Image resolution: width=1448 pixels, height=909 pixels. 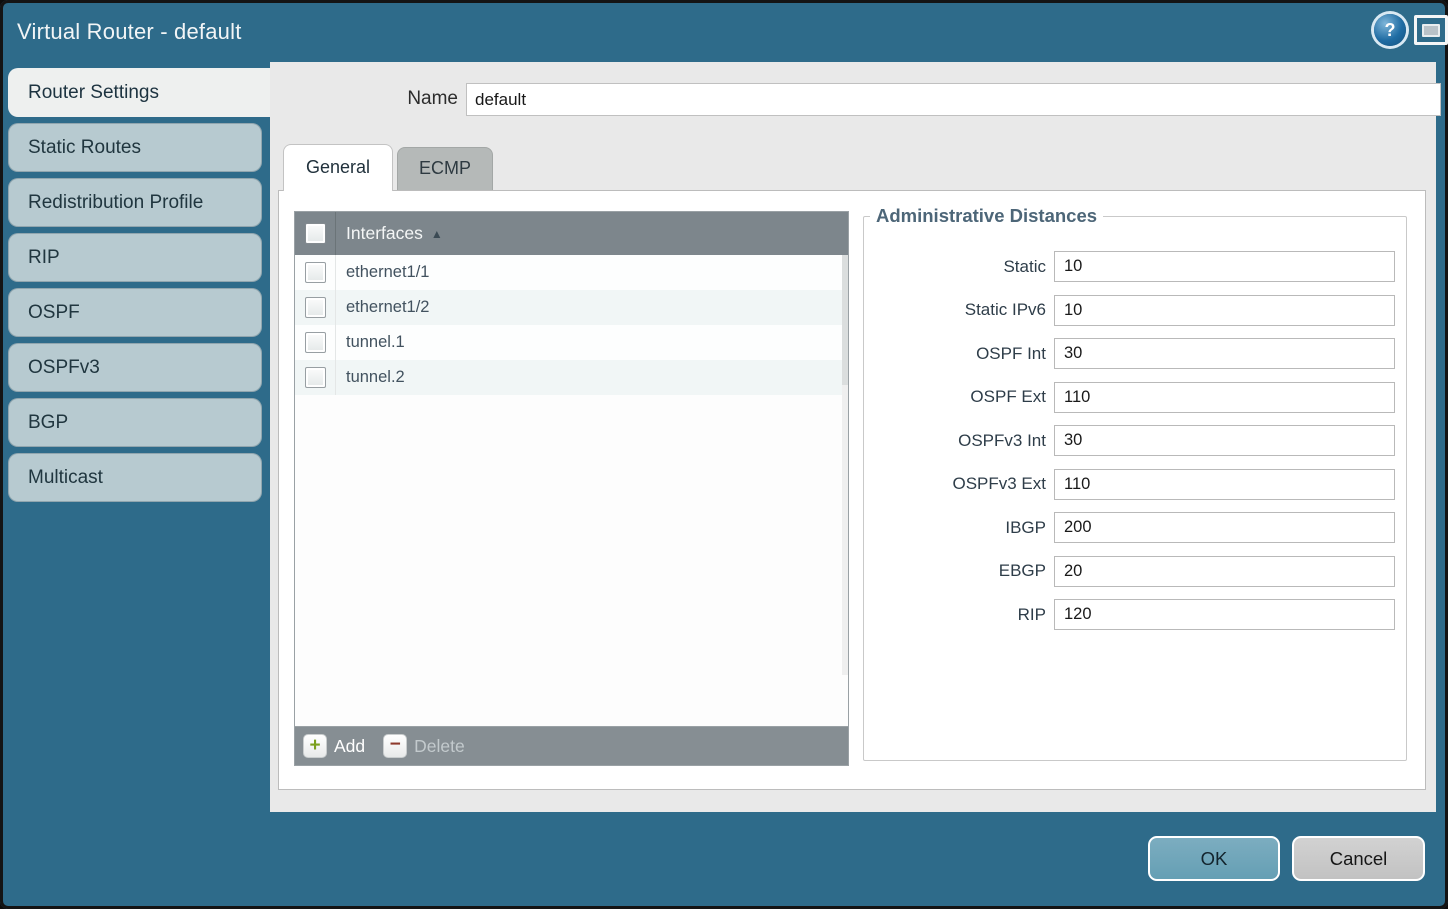 I want to click on add-button-label: Add, so click(x=350, y=745).